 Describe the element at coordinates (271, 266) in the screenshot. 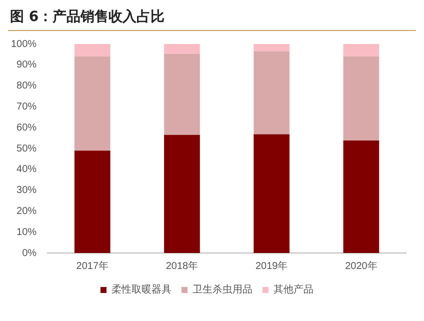

I see `x-tick-label: 2019年` at that location.